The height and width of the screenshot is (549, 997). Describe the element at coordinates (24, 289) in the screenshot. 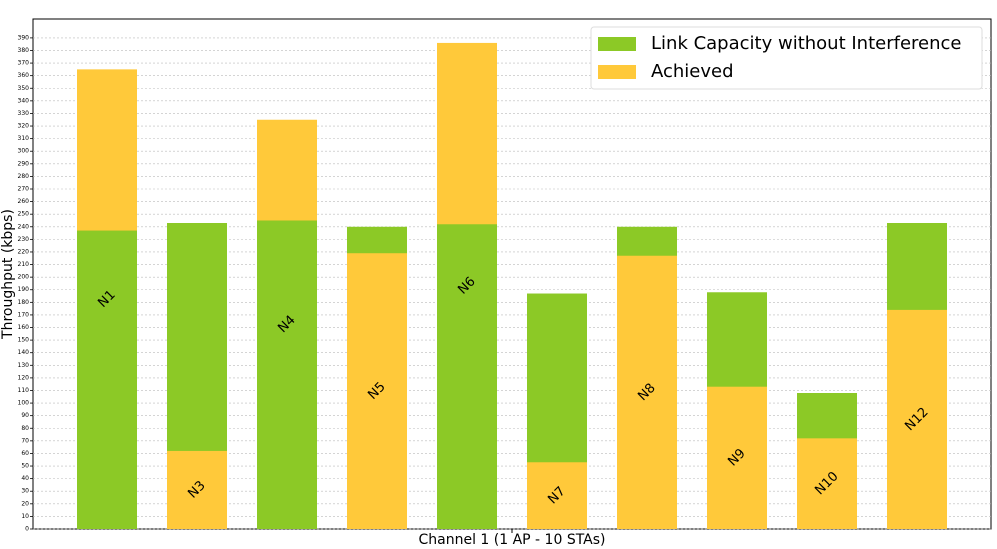

I see `y-tick-label: 190` at that location.